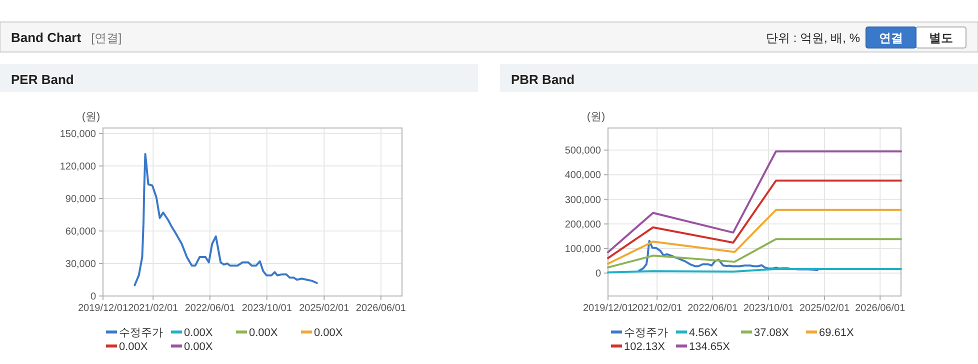 This screenshot has width=978, height=364. What do you see at coordinates (78, 134) in the screenshot?
I see `y-tick-label: 150,000` at bounding box center [78, 134].